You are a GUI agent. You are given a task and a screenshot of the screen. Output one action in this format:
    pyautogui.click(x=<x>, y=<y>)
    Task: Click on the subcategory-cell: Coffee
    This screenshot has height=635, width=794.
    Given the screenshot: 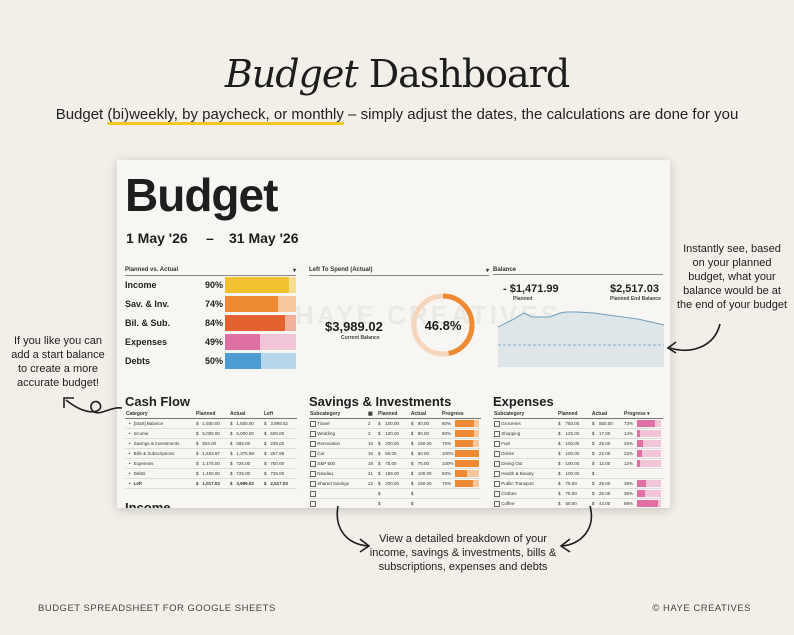 What is the action you would take?
    pyautogui.click(x=508, y=503)
    